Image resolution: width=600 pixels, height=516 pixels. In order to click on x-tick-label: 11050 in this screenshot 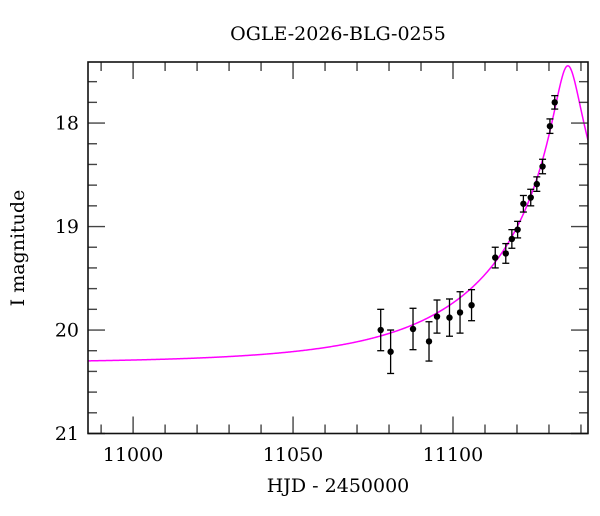, I will do `click(293, 455)`.